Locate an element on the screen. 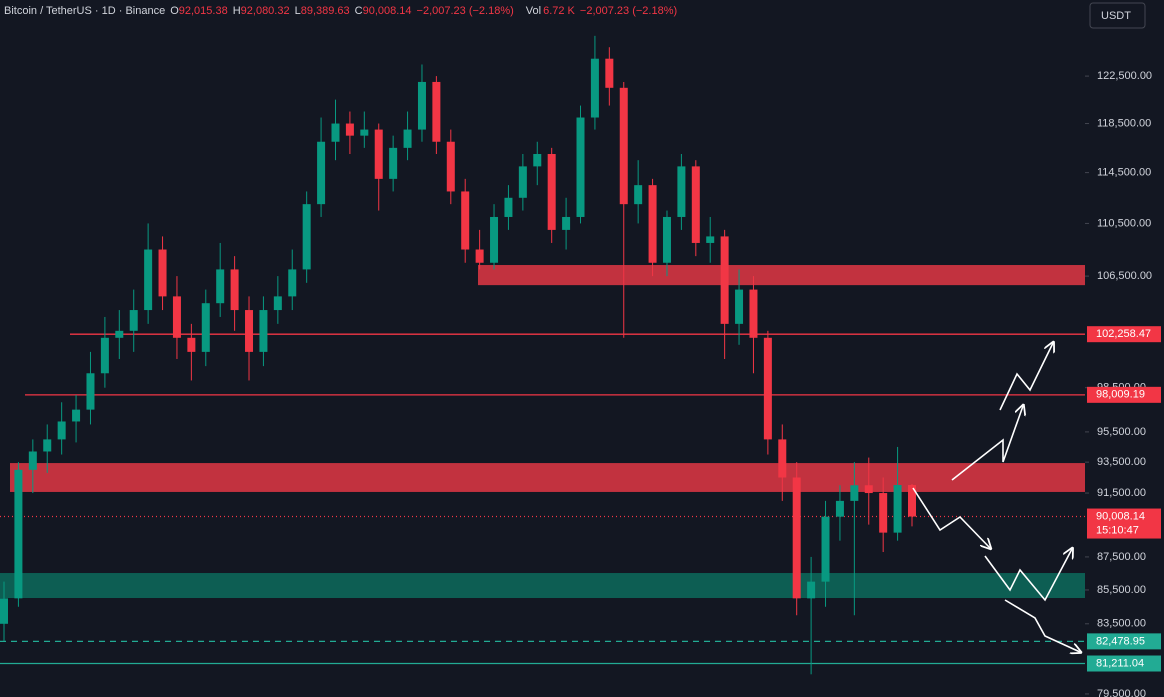 The height and width of the screenshot is (697, 1164). currency-button-box is located at coordinates (1117, 15).